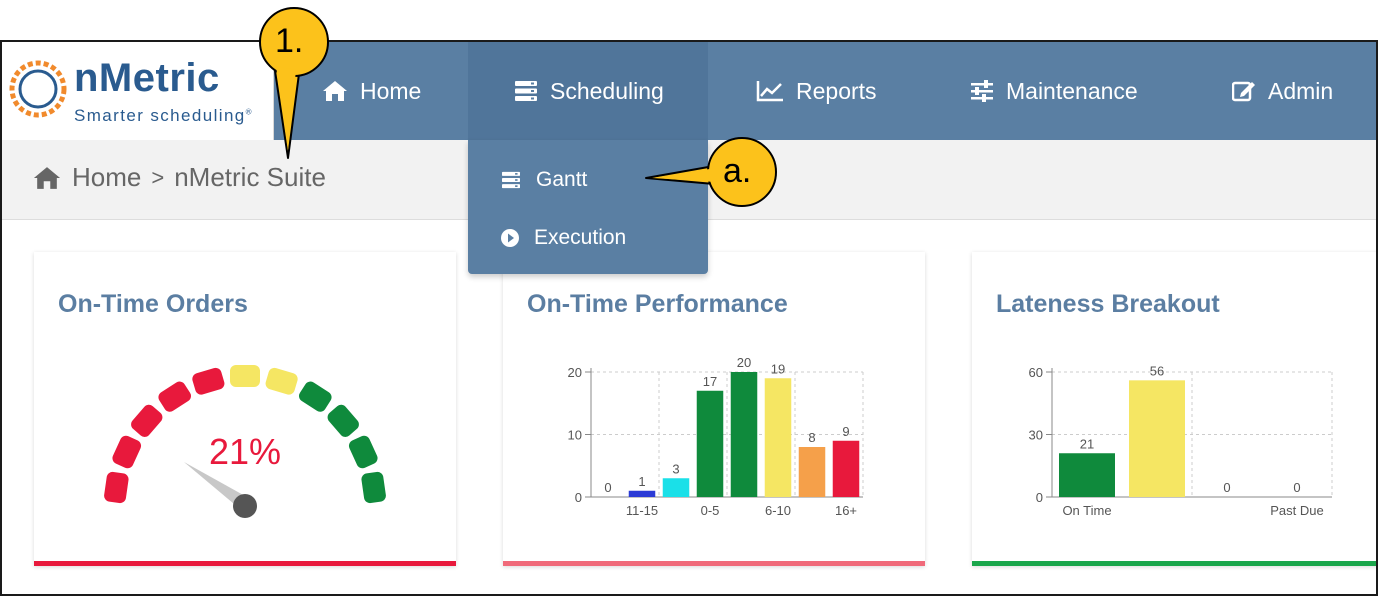  What do you see at coordinates (38, 89) in the screenshot?
I see `logo-ring-icon` at bounding box center [38, 89].